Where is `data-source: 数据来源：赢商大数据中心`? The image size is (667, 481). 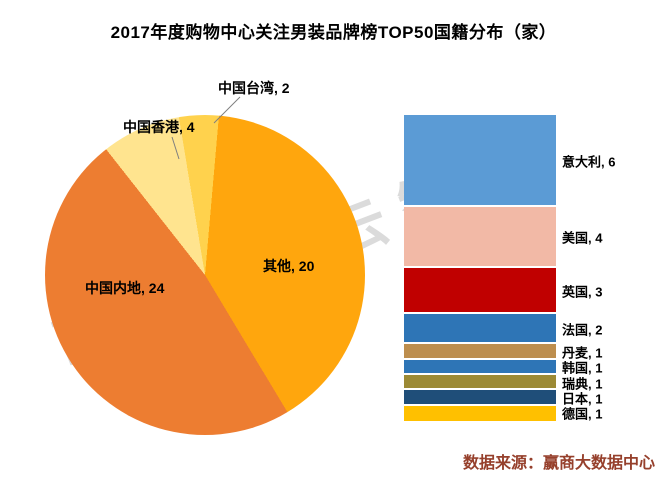 data-source: 数据来源：赢商大数据中心 is located at coordinates (558, 463).